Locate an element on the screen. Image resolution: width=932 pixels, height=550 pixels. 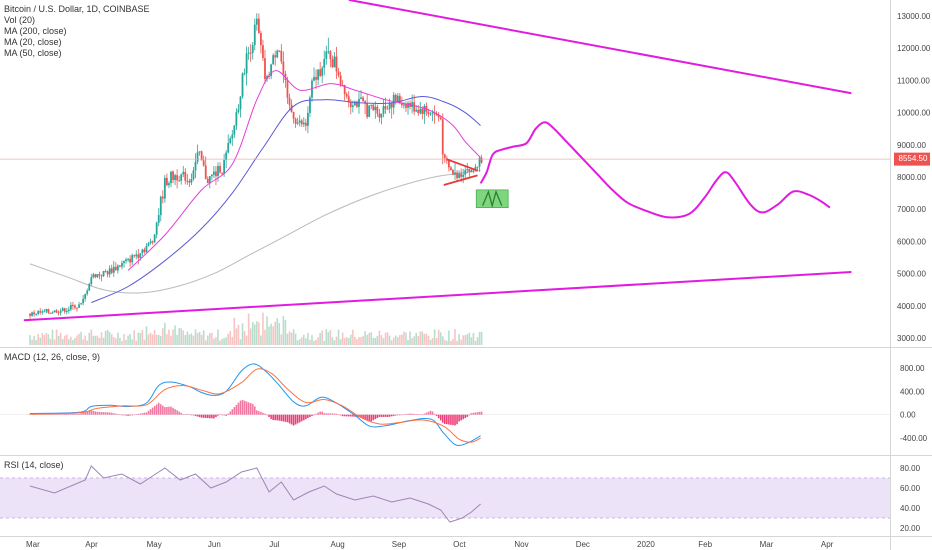
time-tick-label: Dec is located at coordinates (583, 544).